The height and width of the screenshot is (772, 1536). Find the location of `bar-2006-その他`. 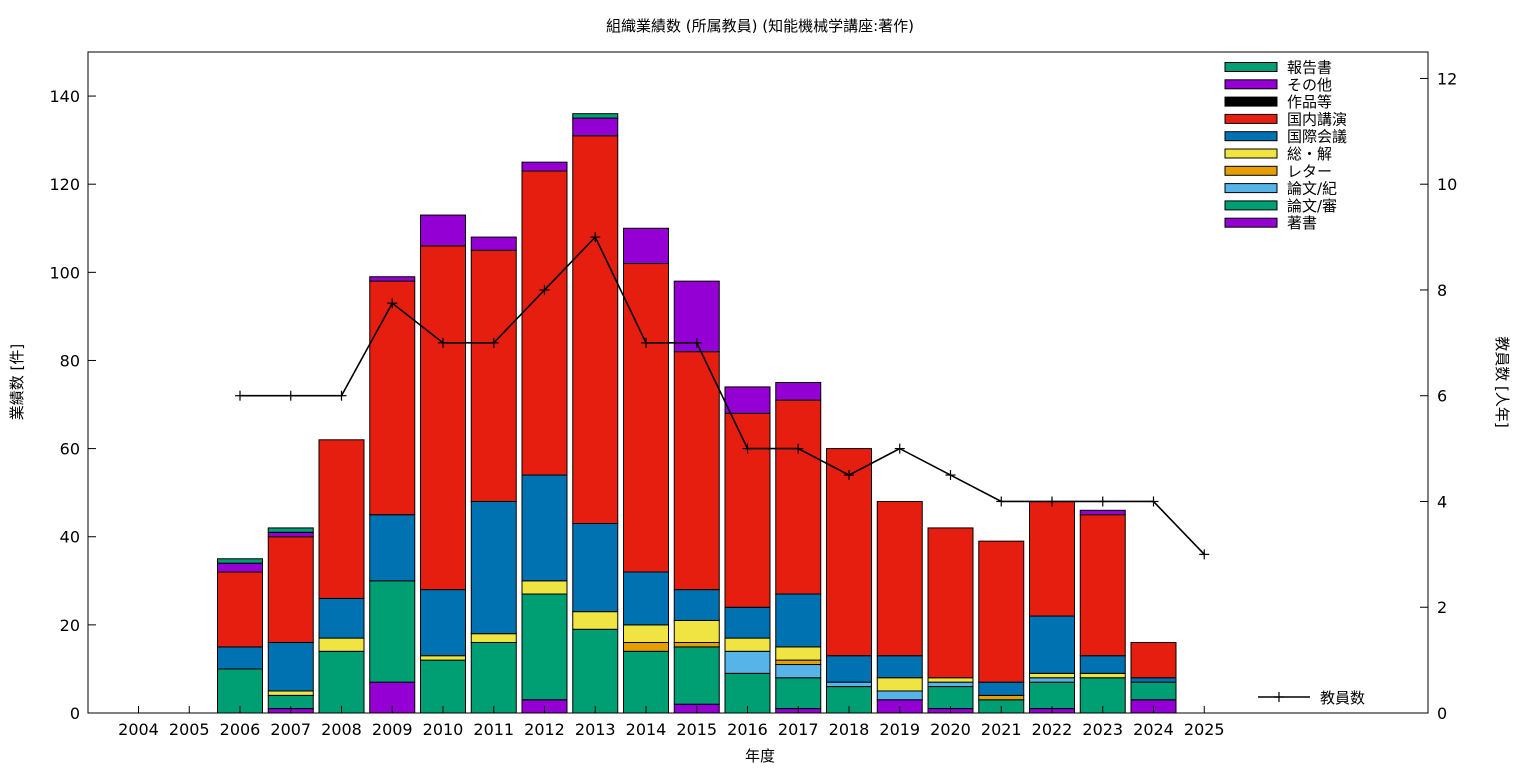

bar-2006-その他 is located at coordinates (240, 567).